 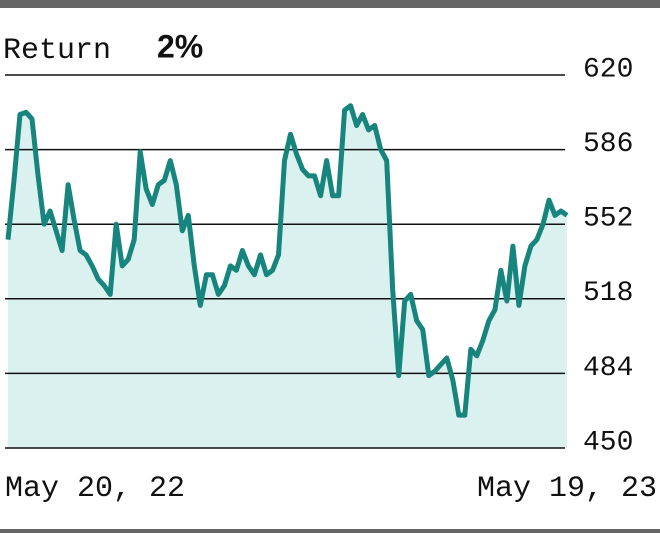 What do you see at coordinates (57, 51) in the screenshot?
I see `chart-title: Return` at bounding box center [57, 51].